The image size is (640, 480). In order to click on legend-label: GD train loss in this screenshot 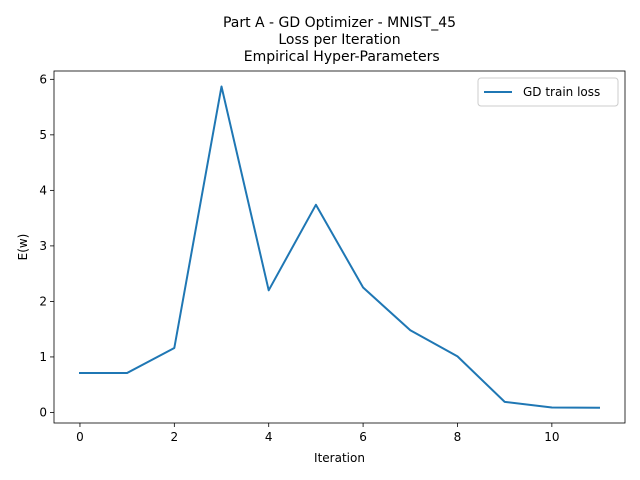, I will do `click(561, 92)`.